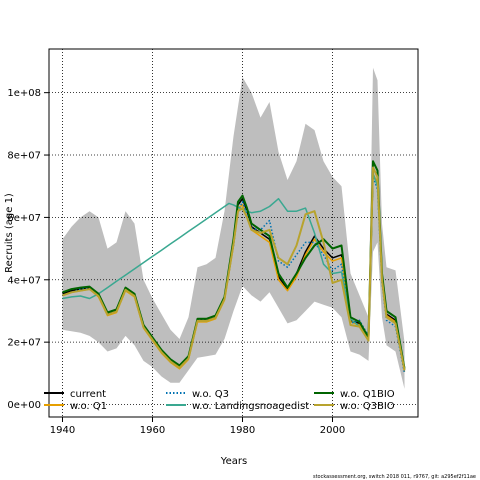  I want to click on legend-label: w.o. Q3BIO, so click(367, 406).